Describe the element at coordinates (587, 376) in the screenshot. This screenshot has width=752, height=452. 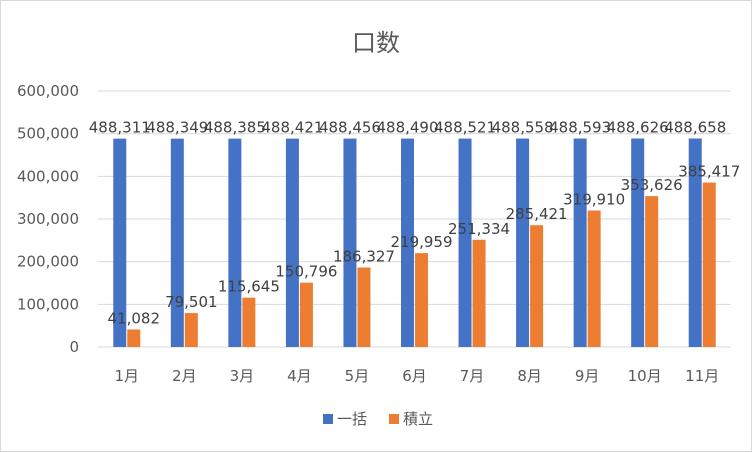
I see `x-tick-label: 9月` at that location.